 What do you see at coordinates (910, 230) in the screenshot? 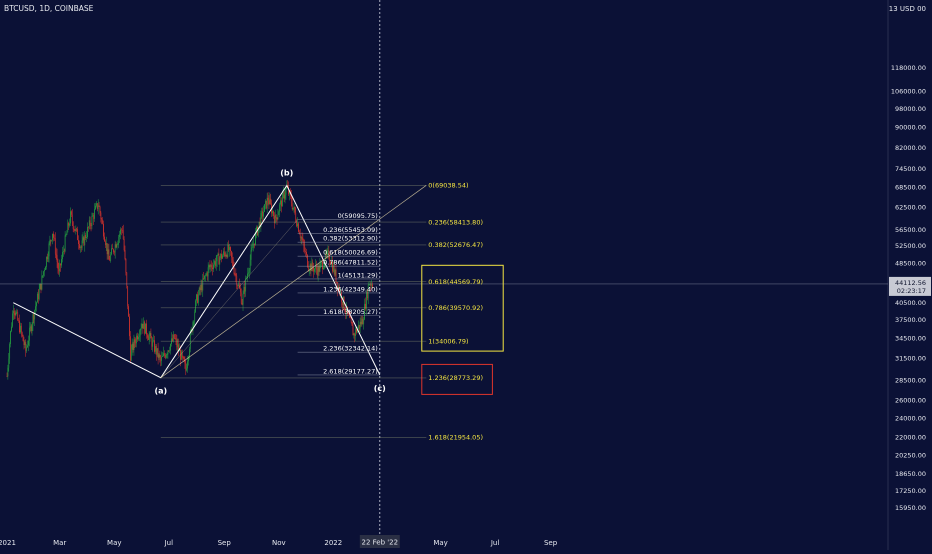
I see `price-tick-label: 56500.00` at bounding box center [910, 230].